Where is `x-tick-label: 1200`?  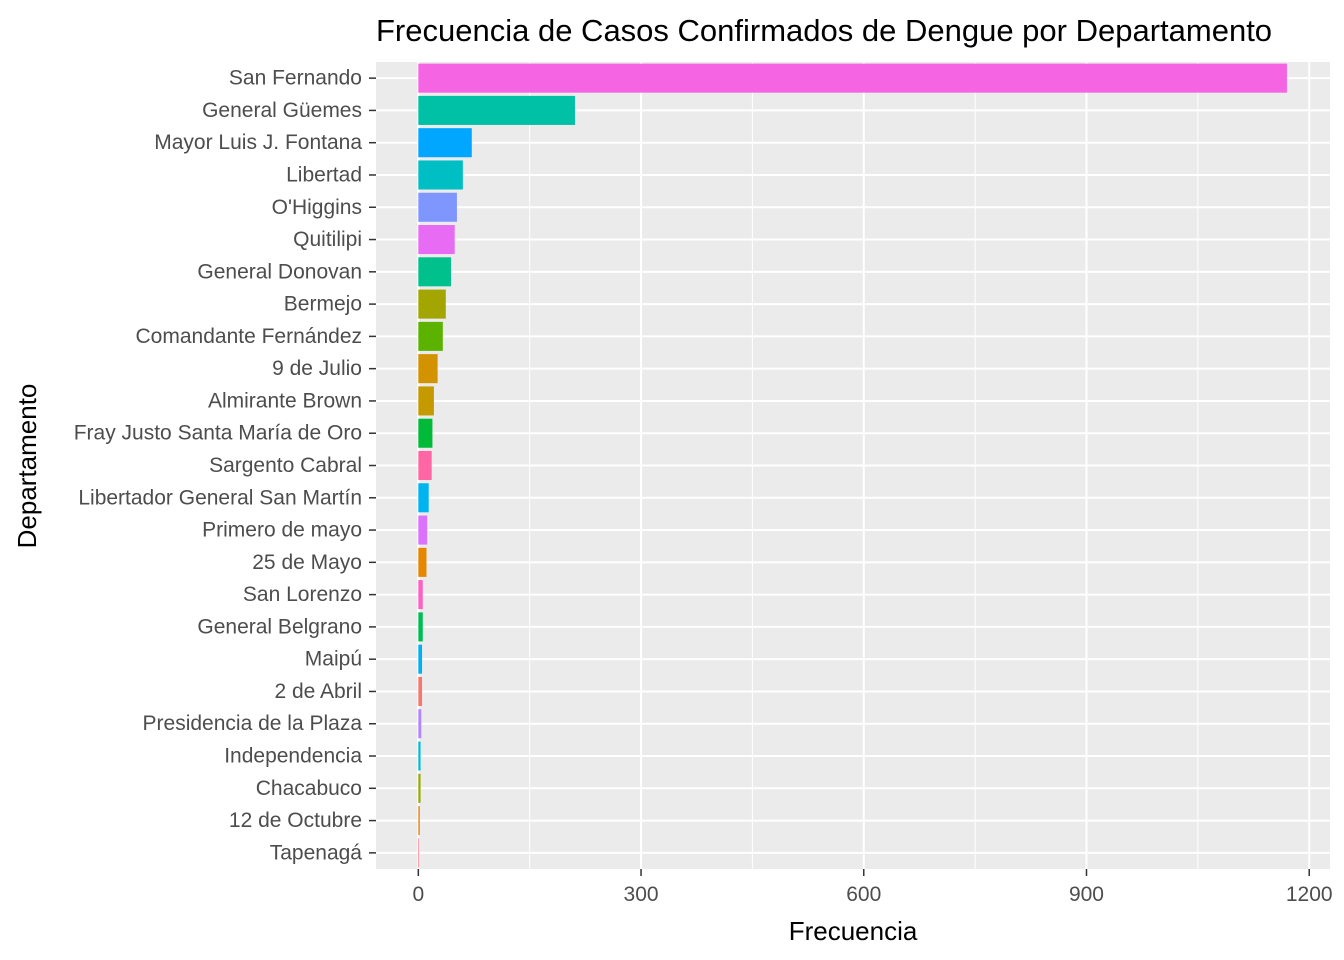
x-tick-label: 1200 is located at coordinates (1309, 894).